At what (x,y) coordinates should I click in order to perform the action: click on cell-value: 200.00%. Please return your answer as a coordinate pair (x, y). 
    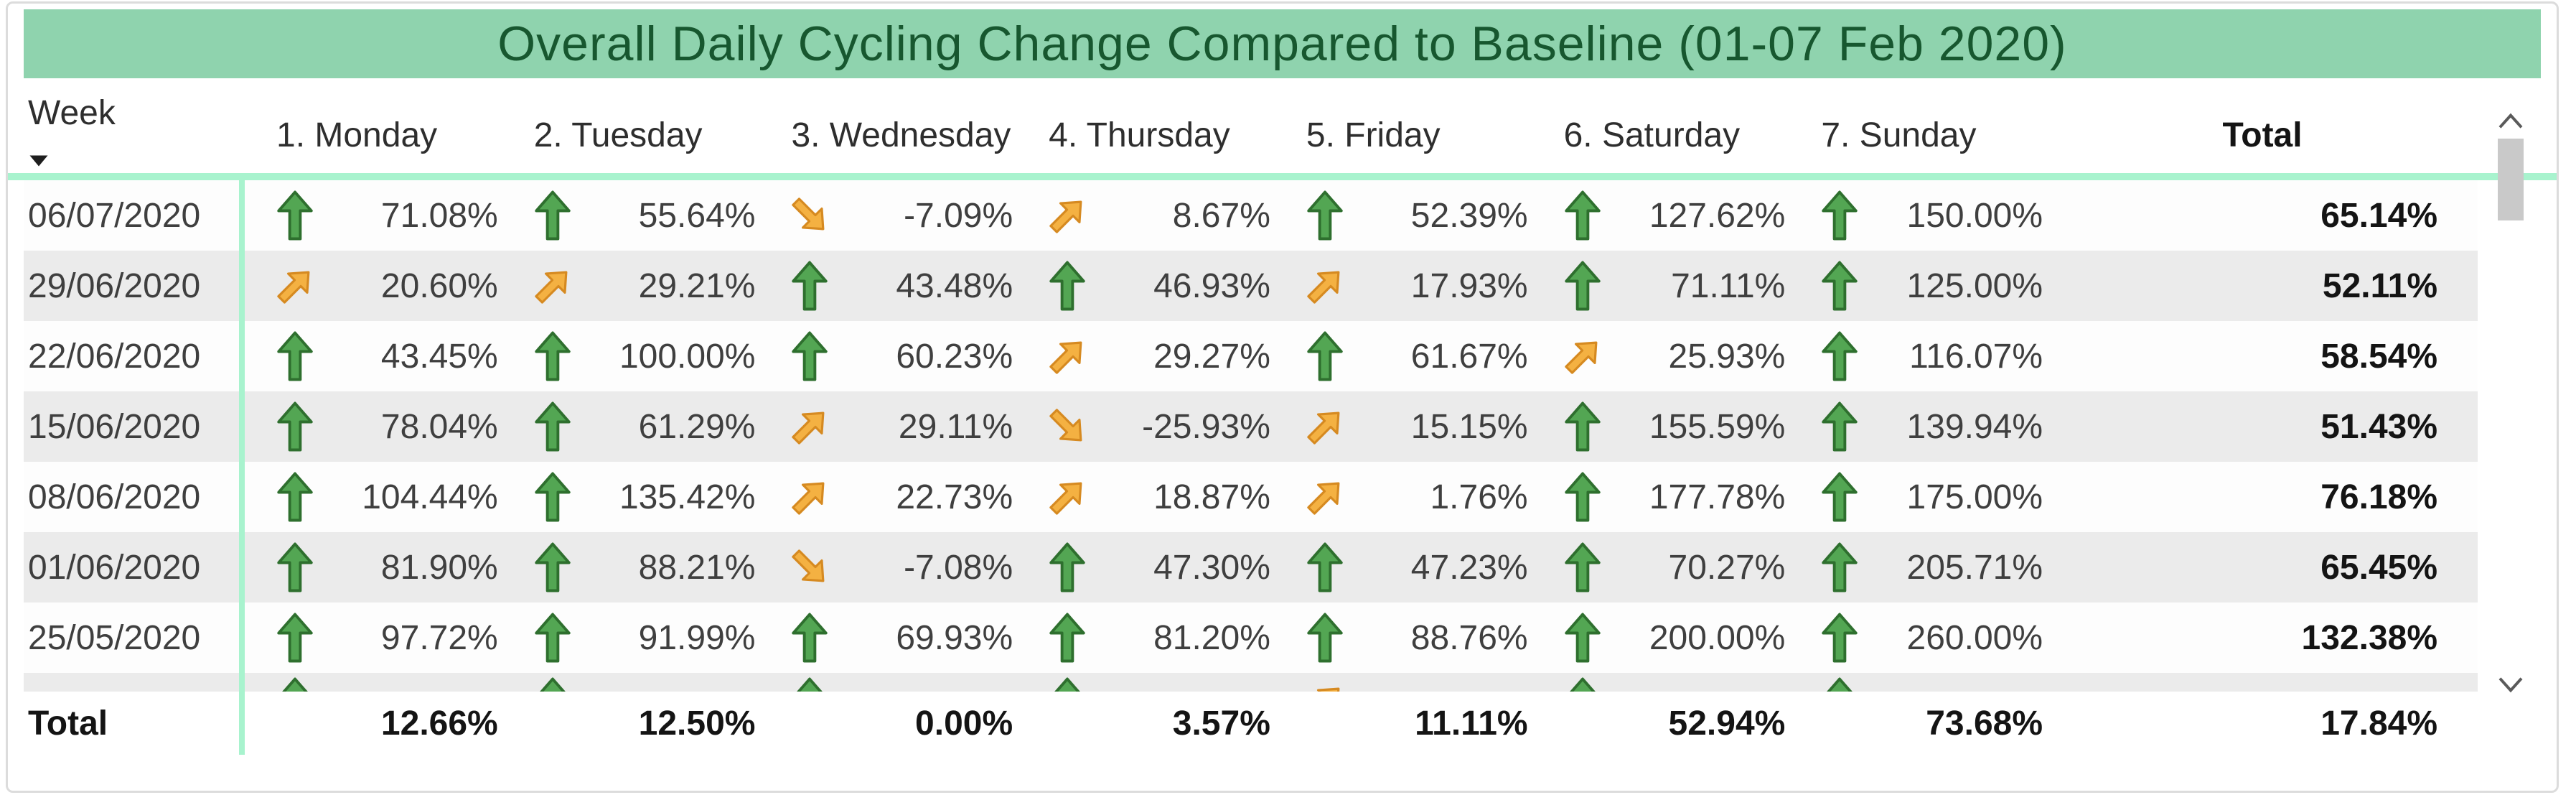
    Looking at the image, I should click on (1717, 637).